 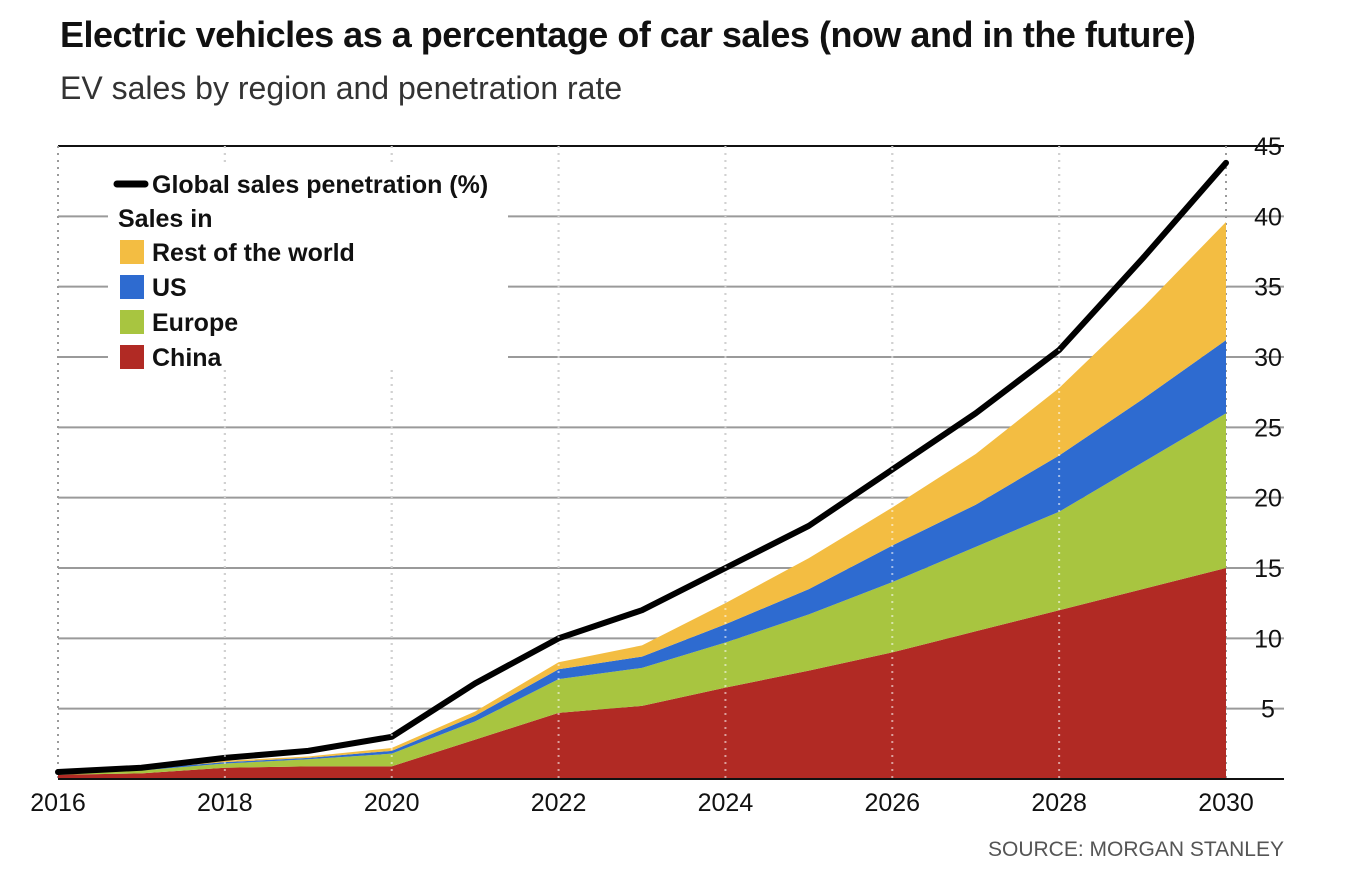 I want to click on y-tick-label-20: 20, so click(x=1268, y=499).